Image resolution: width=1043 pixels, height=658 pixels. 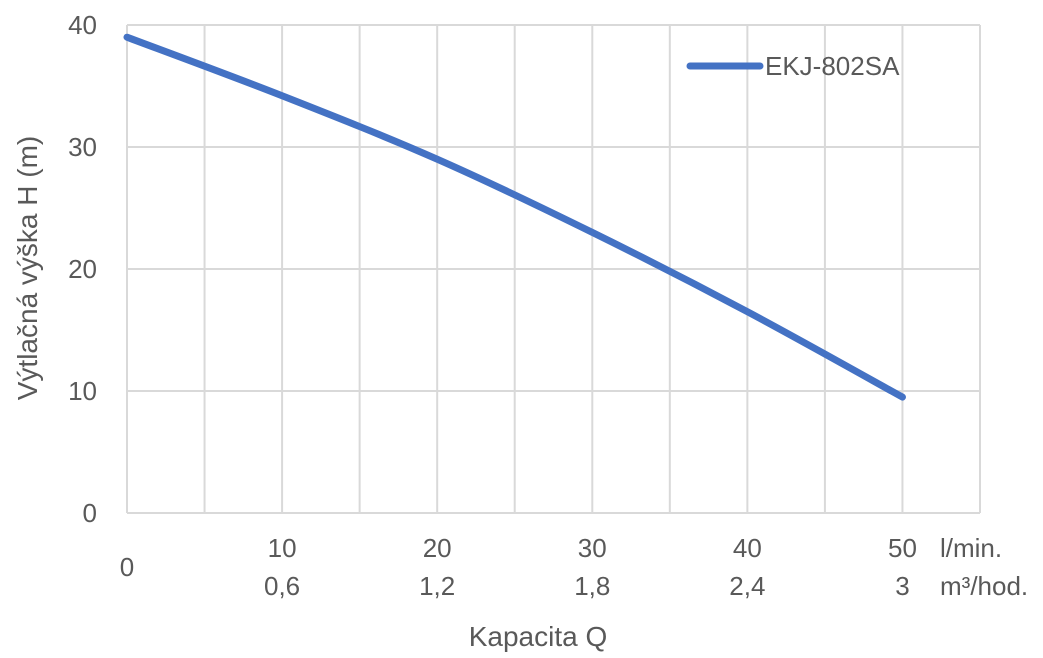 What do you see at coordinates (747, 586) in the screenshot?
I see `x-tick-label-secondary: 2,4` at bounding box center [747, 586].